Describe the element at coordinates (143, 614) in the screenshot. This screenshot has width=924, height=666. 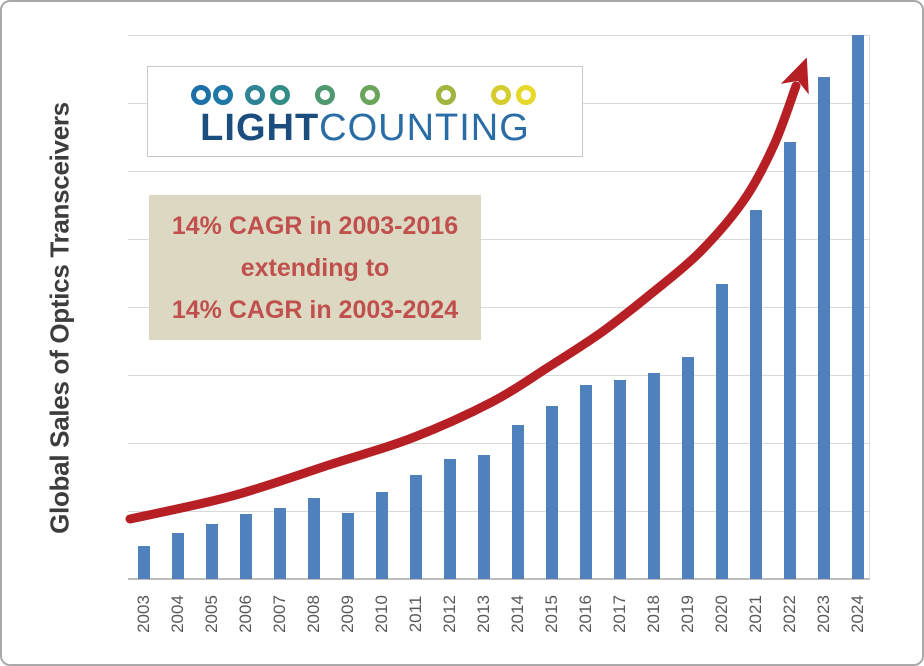
I see `x-tick-2003: 2003` at that location.